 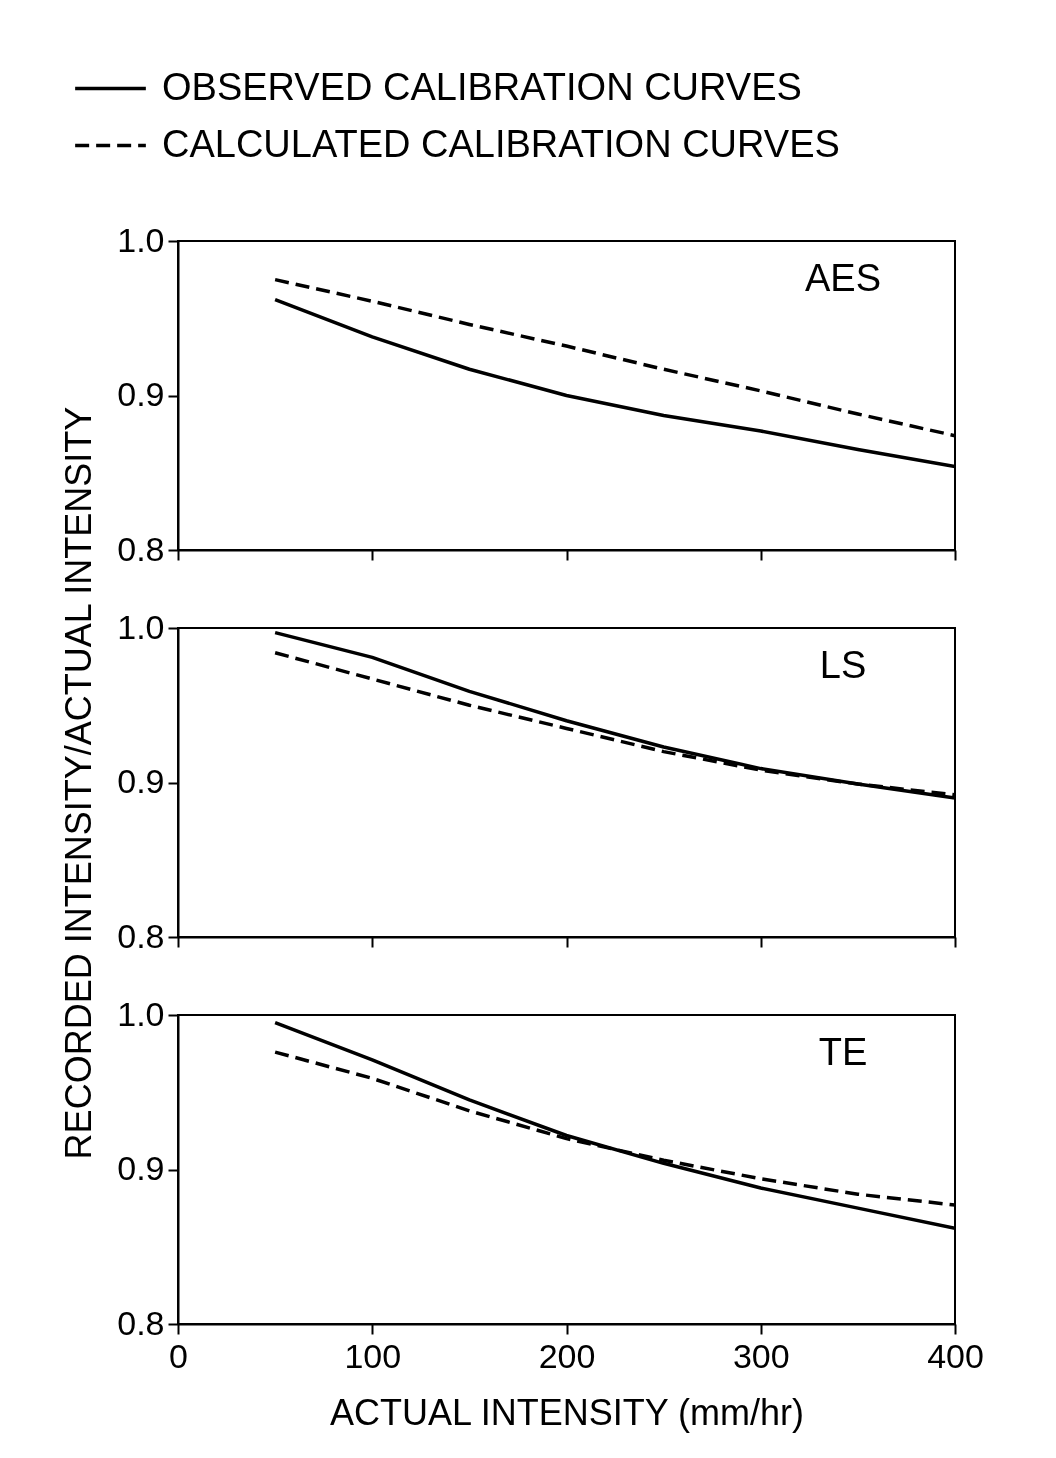 What do you see at coordinates (843, 1052) in the screenshot?
I see `annotation: TE` at bounding box center [843, 1052].